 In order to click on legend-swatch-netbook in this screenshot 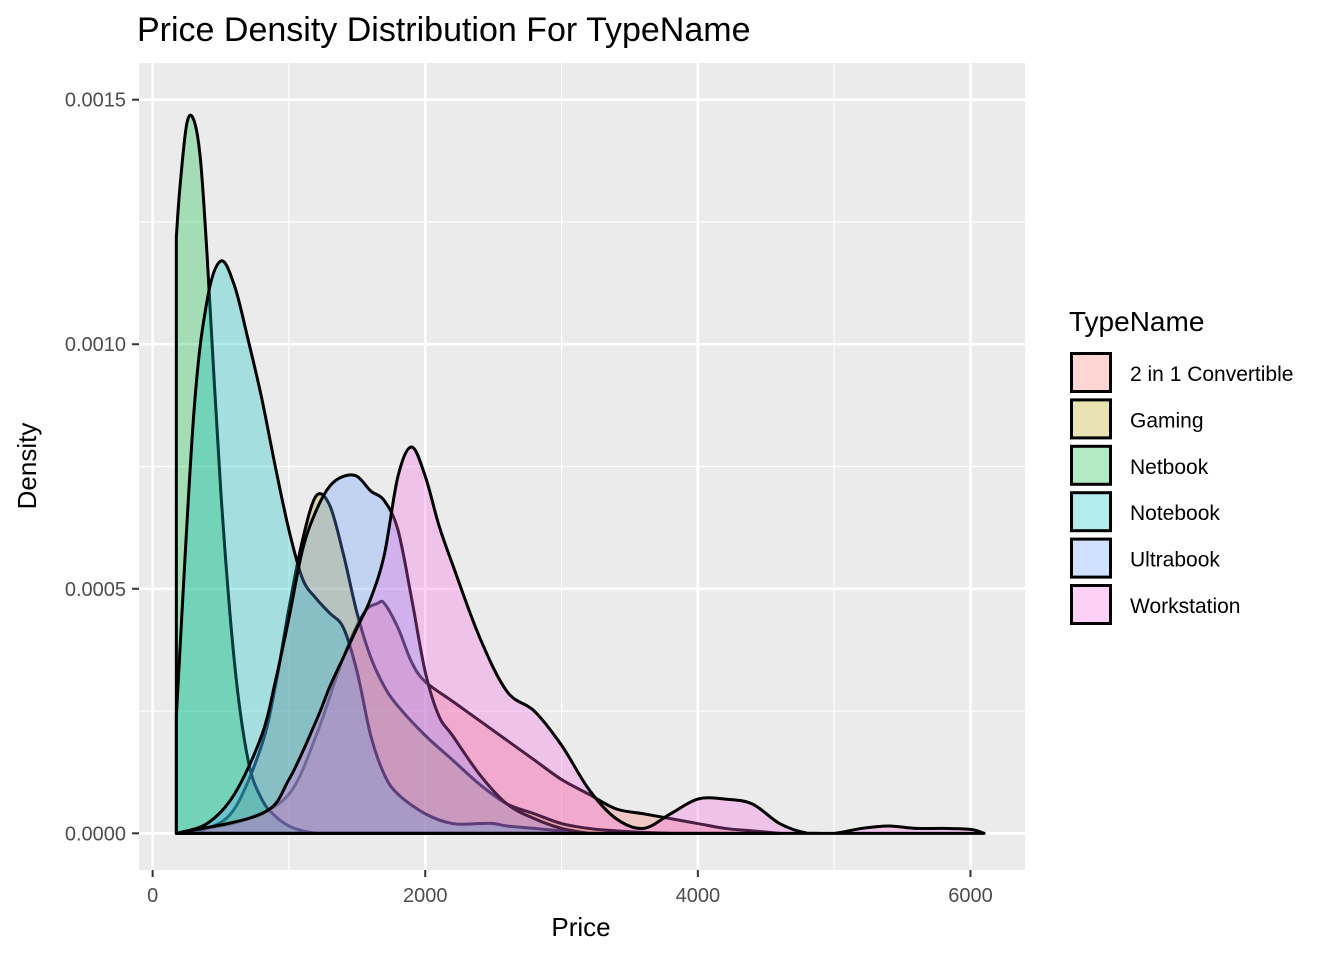, I will do `click(1091, 465)`.